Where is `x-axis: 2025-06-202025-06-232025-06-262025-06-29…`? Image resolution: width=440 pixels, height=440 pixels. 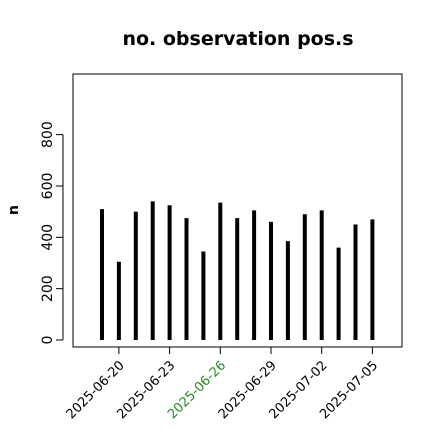 x-axis: 2025-06-202025-06-232025-06-262025-06-29… is located at coordinates (222, 384).